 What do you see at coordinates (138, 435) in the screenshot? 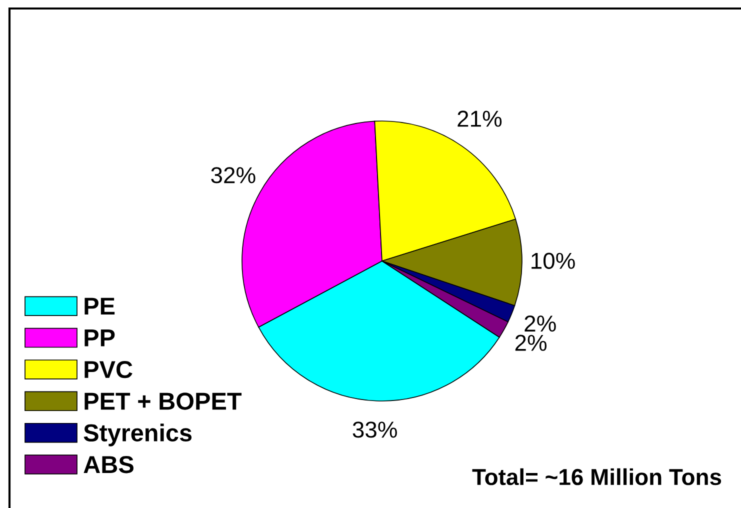
I see `legend-label: Styrenics` at bounding box center [138, 435].